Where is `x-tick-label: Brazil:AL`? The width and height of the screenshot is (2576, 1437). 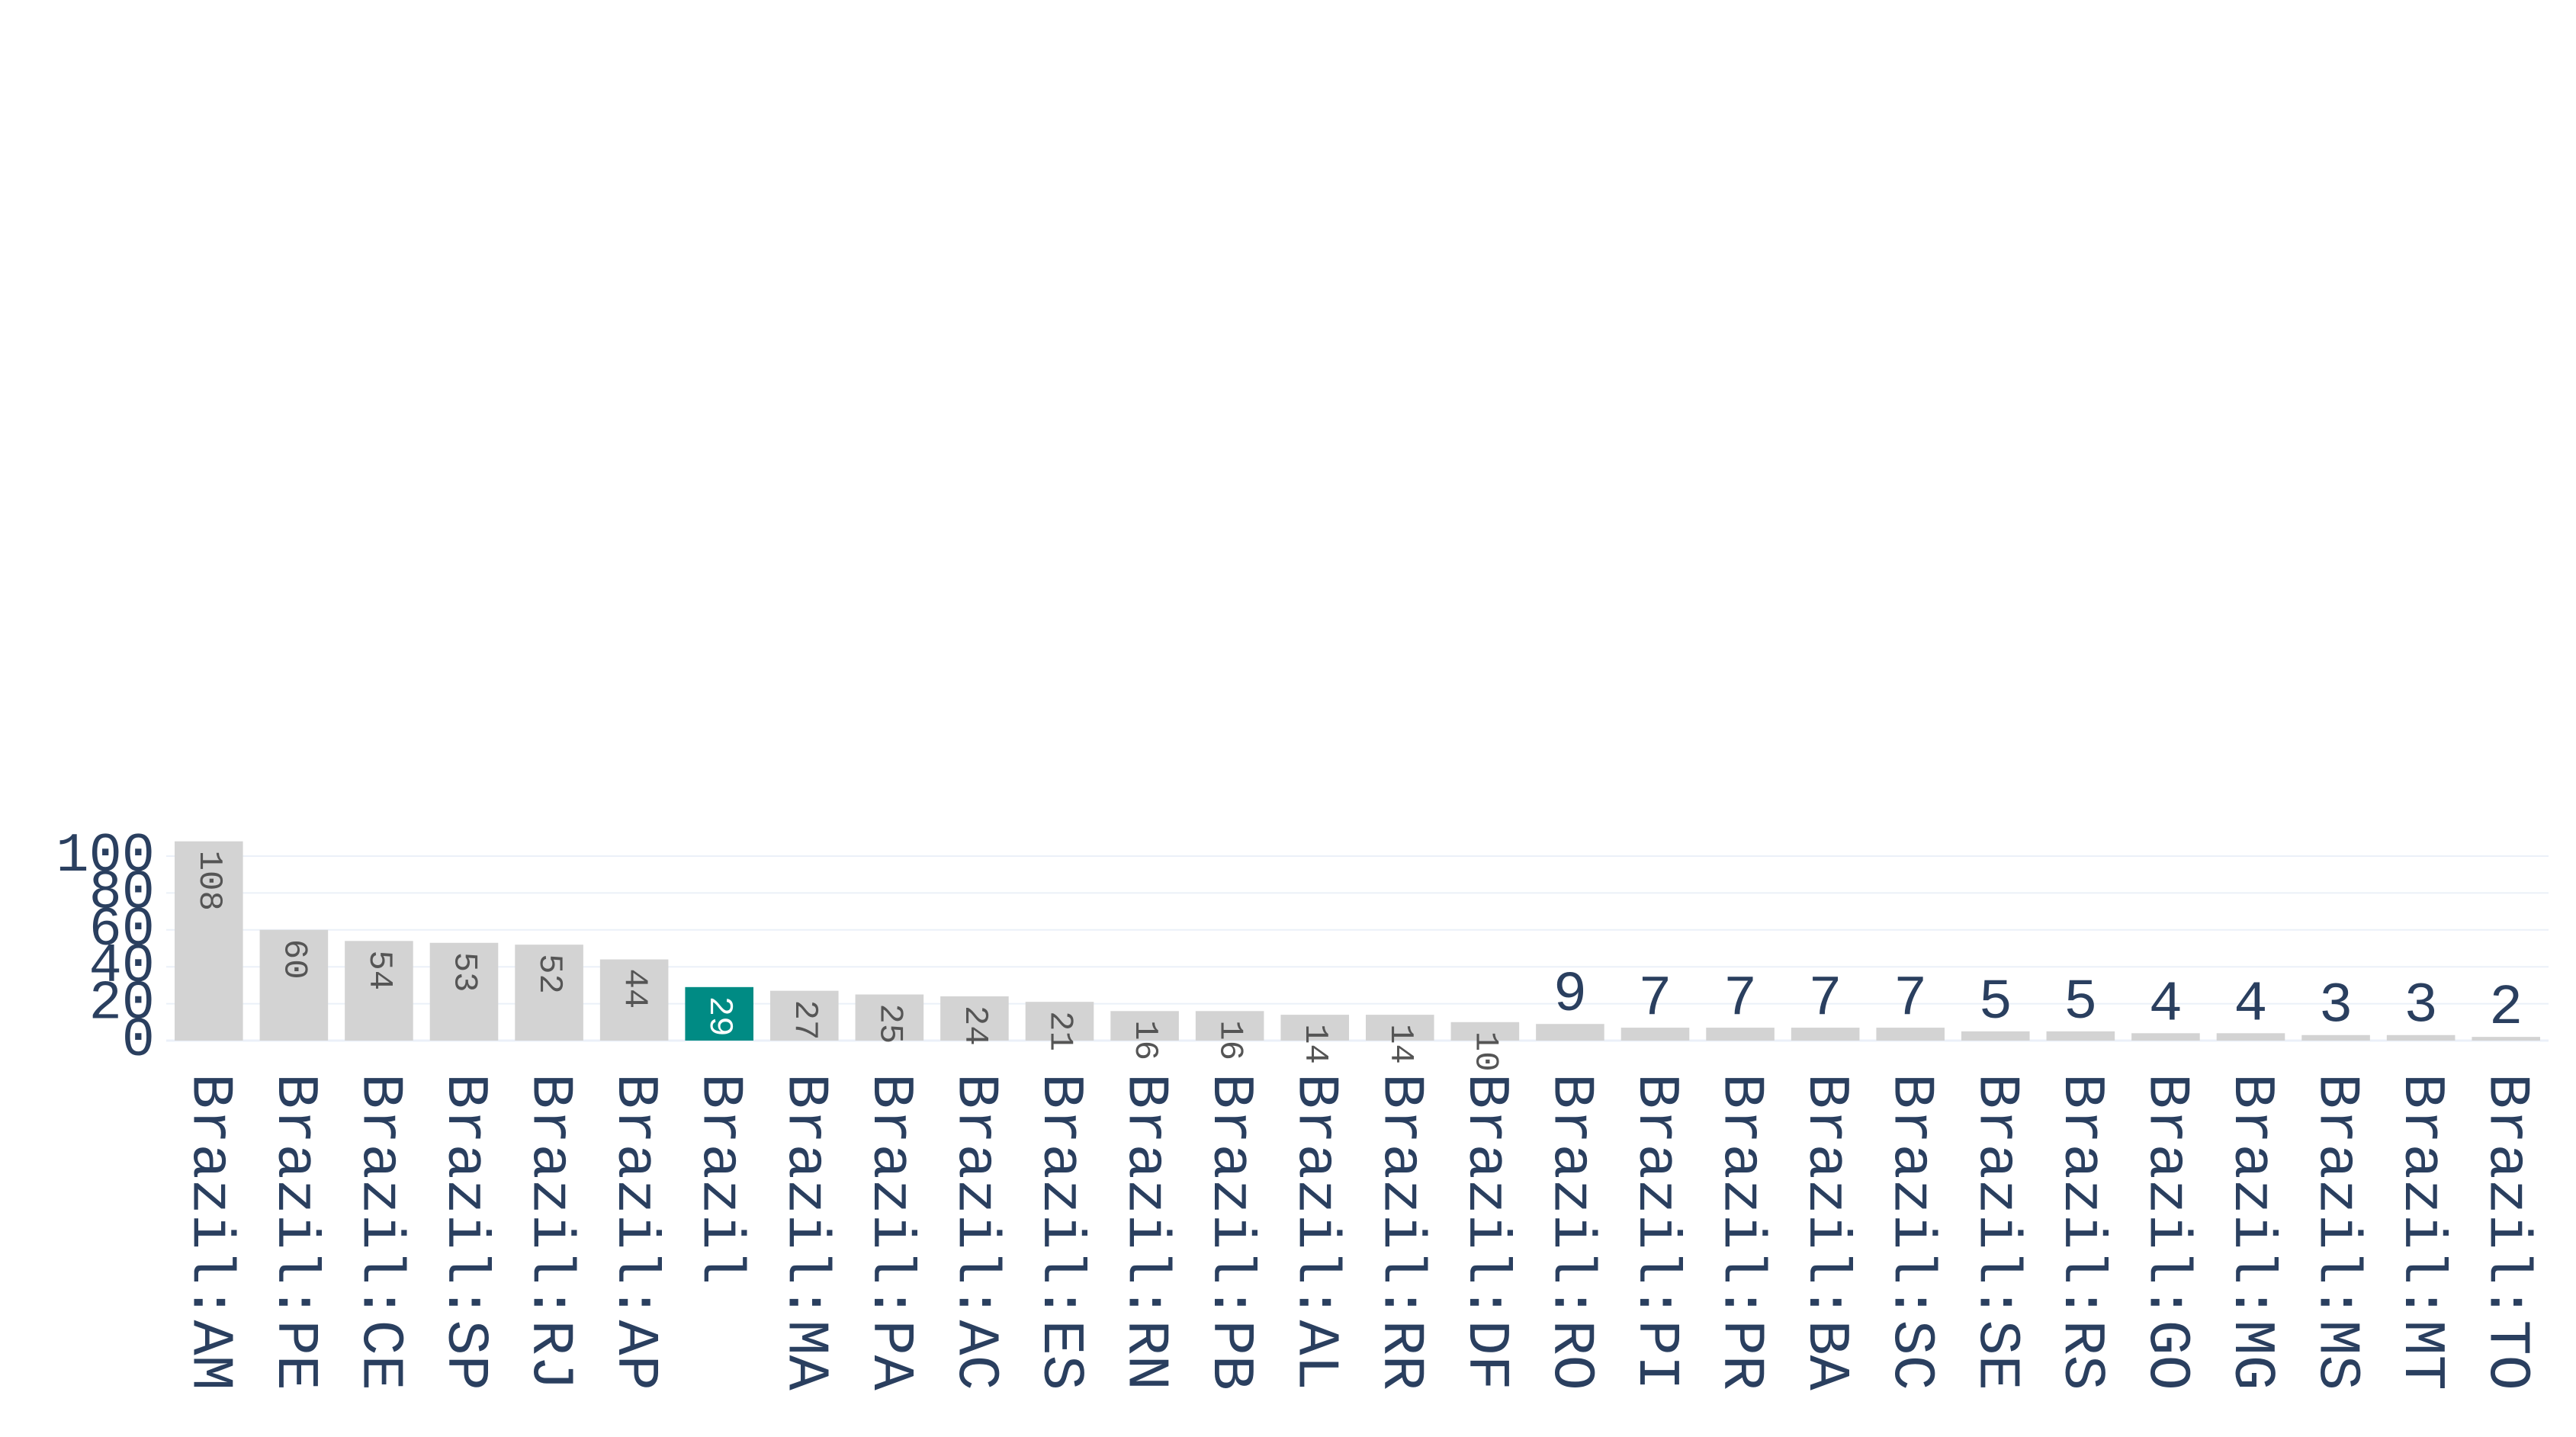 x-tick-label: Brazil:AL is located at coordinates (1315, 1231).